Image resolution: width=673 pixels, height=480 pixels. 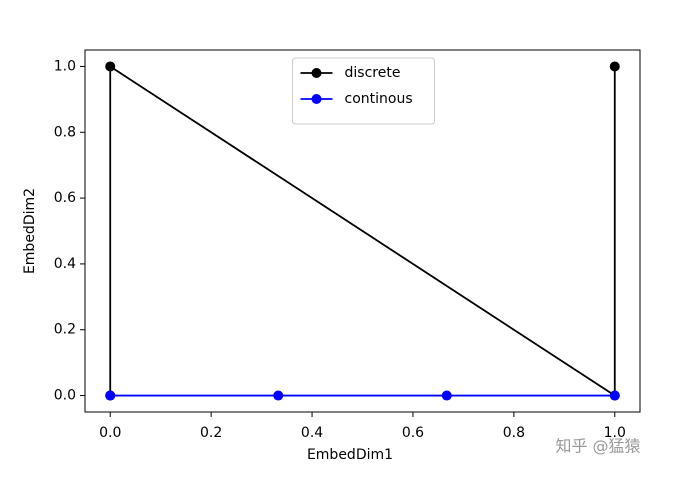 What do you see at coordinates (350, 455) in the screenshot?
I see `x-axis-label: EmbedDim1` at bounding box center [350, 455].